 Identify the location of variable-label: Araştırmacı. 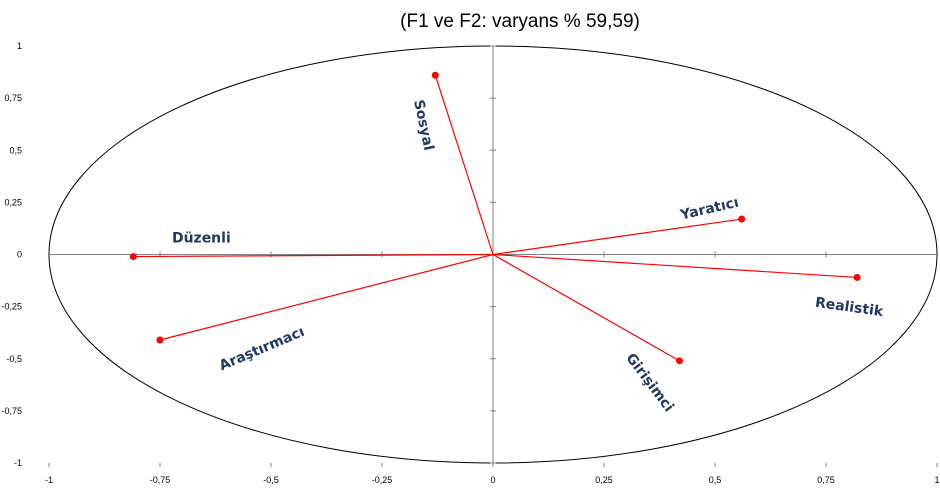
(262, 349).